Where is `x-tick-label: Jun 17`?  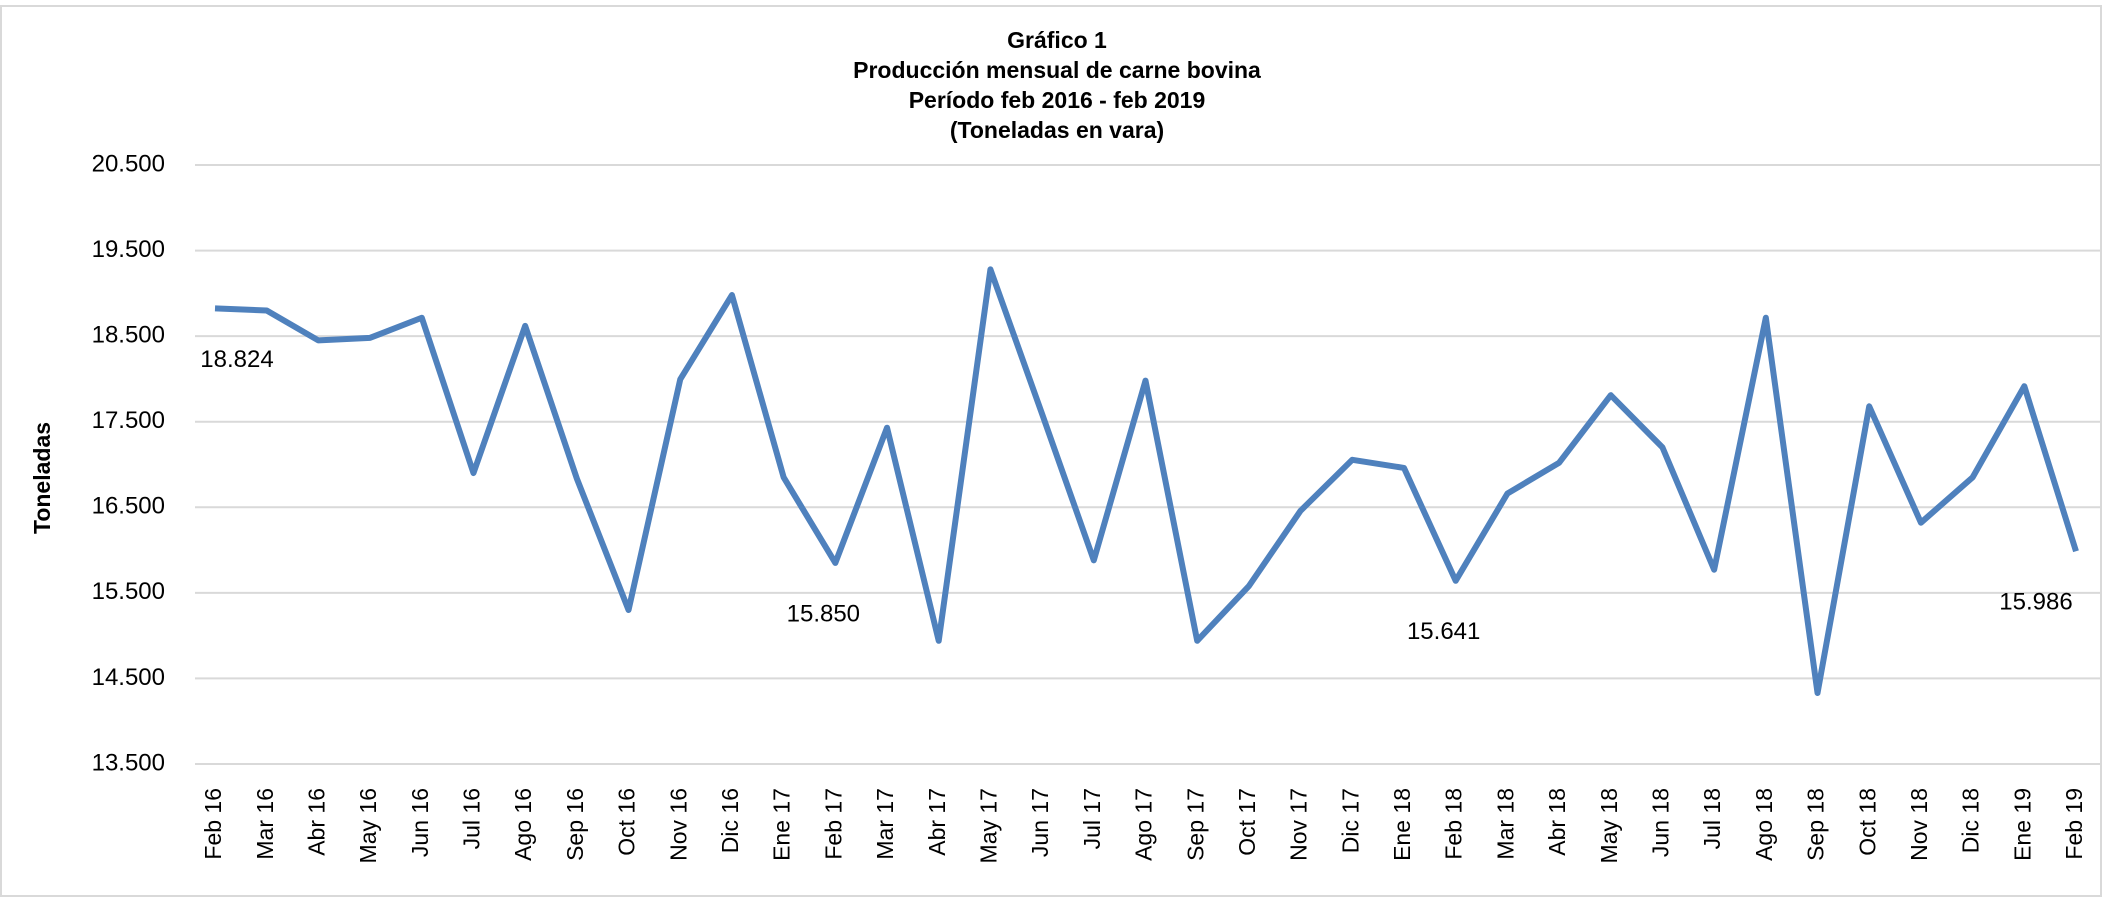
x-tick-label: Jun 17 is located at coordinates (1040, 822).